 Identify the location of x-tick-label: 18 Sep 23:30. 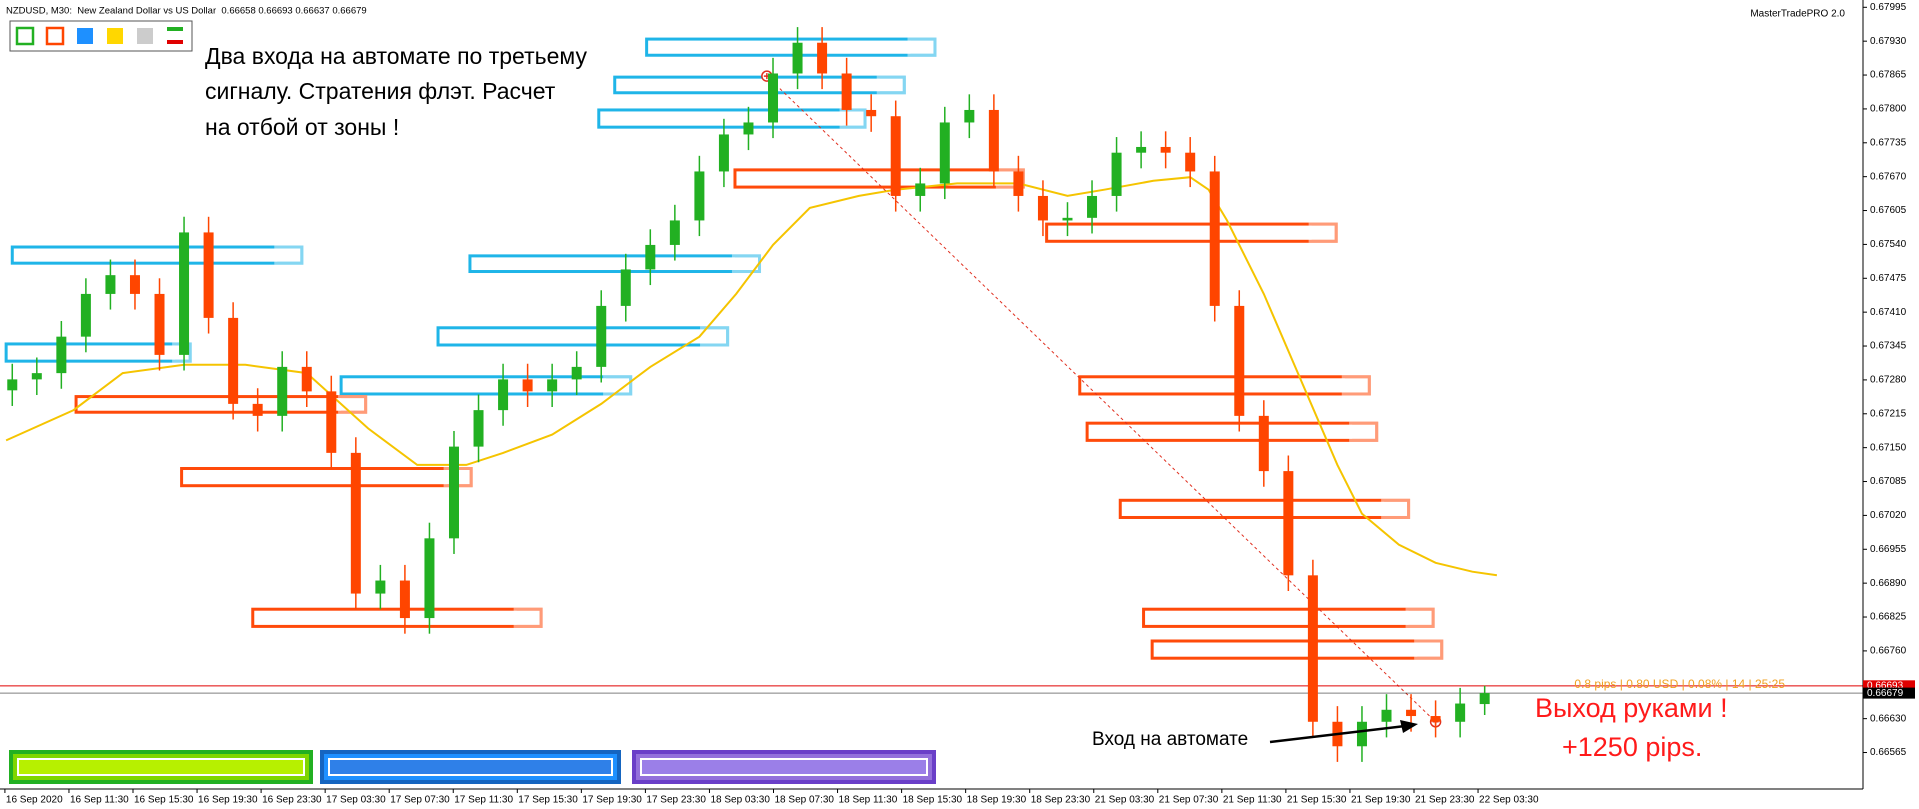
(1061, 800).